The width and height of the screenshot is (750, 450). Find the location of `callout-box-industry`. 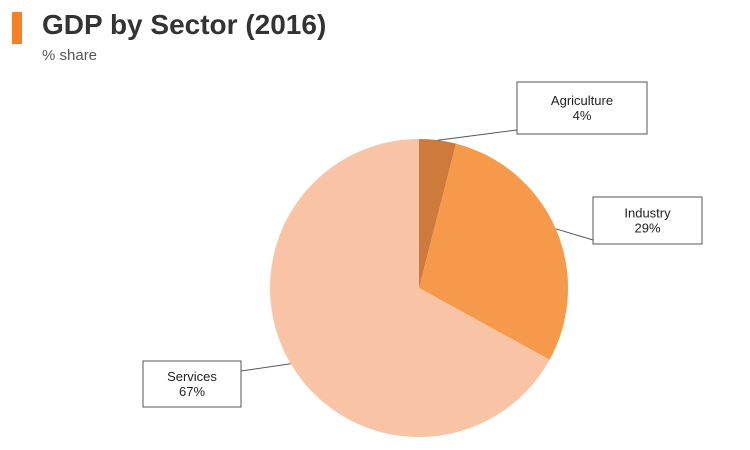

callout-box-industry is located at coordinates (647, 220).